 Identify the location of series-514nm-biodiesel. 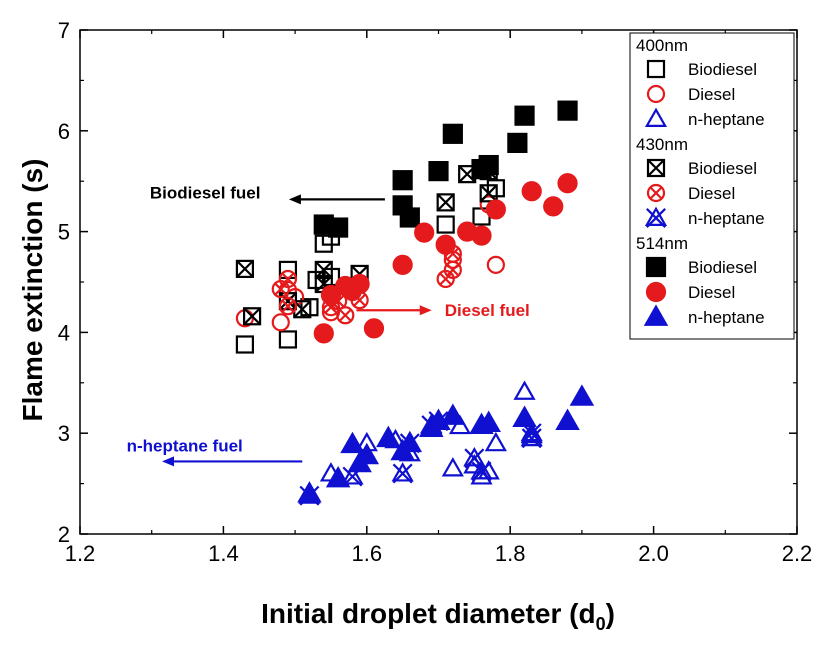
(445, 169).